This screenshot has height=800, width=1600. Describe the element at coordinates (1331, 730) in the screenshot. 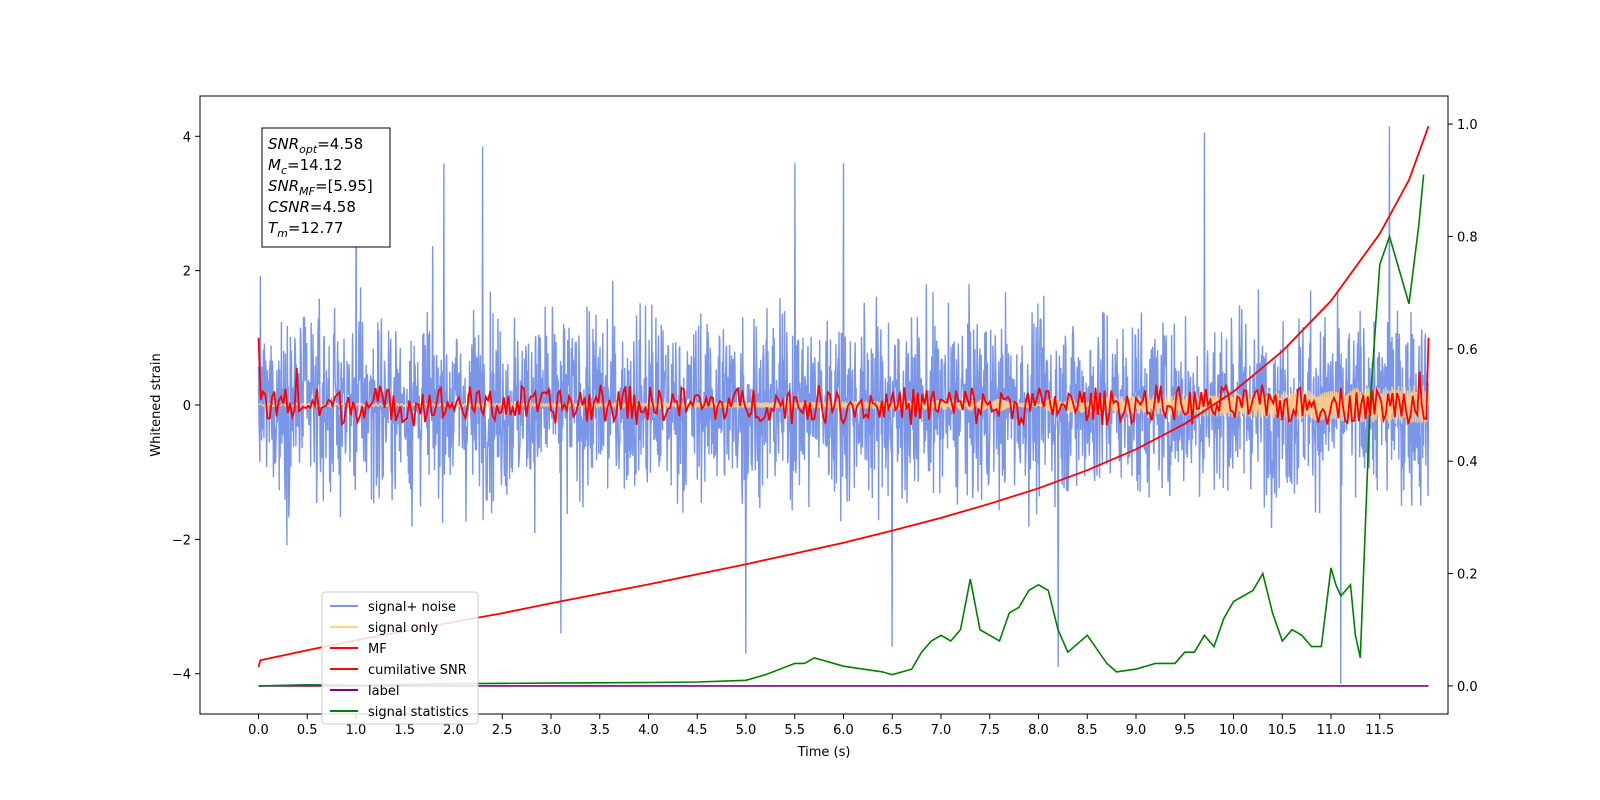

I see `x-tick-label: 11.0` at that location.